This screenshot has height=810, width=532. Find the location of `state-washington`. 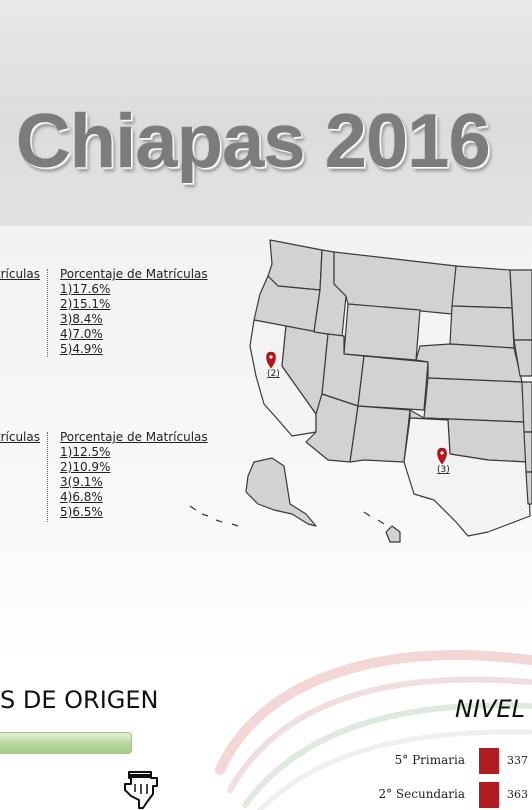

state-washington is located at coordinates (295, 265).